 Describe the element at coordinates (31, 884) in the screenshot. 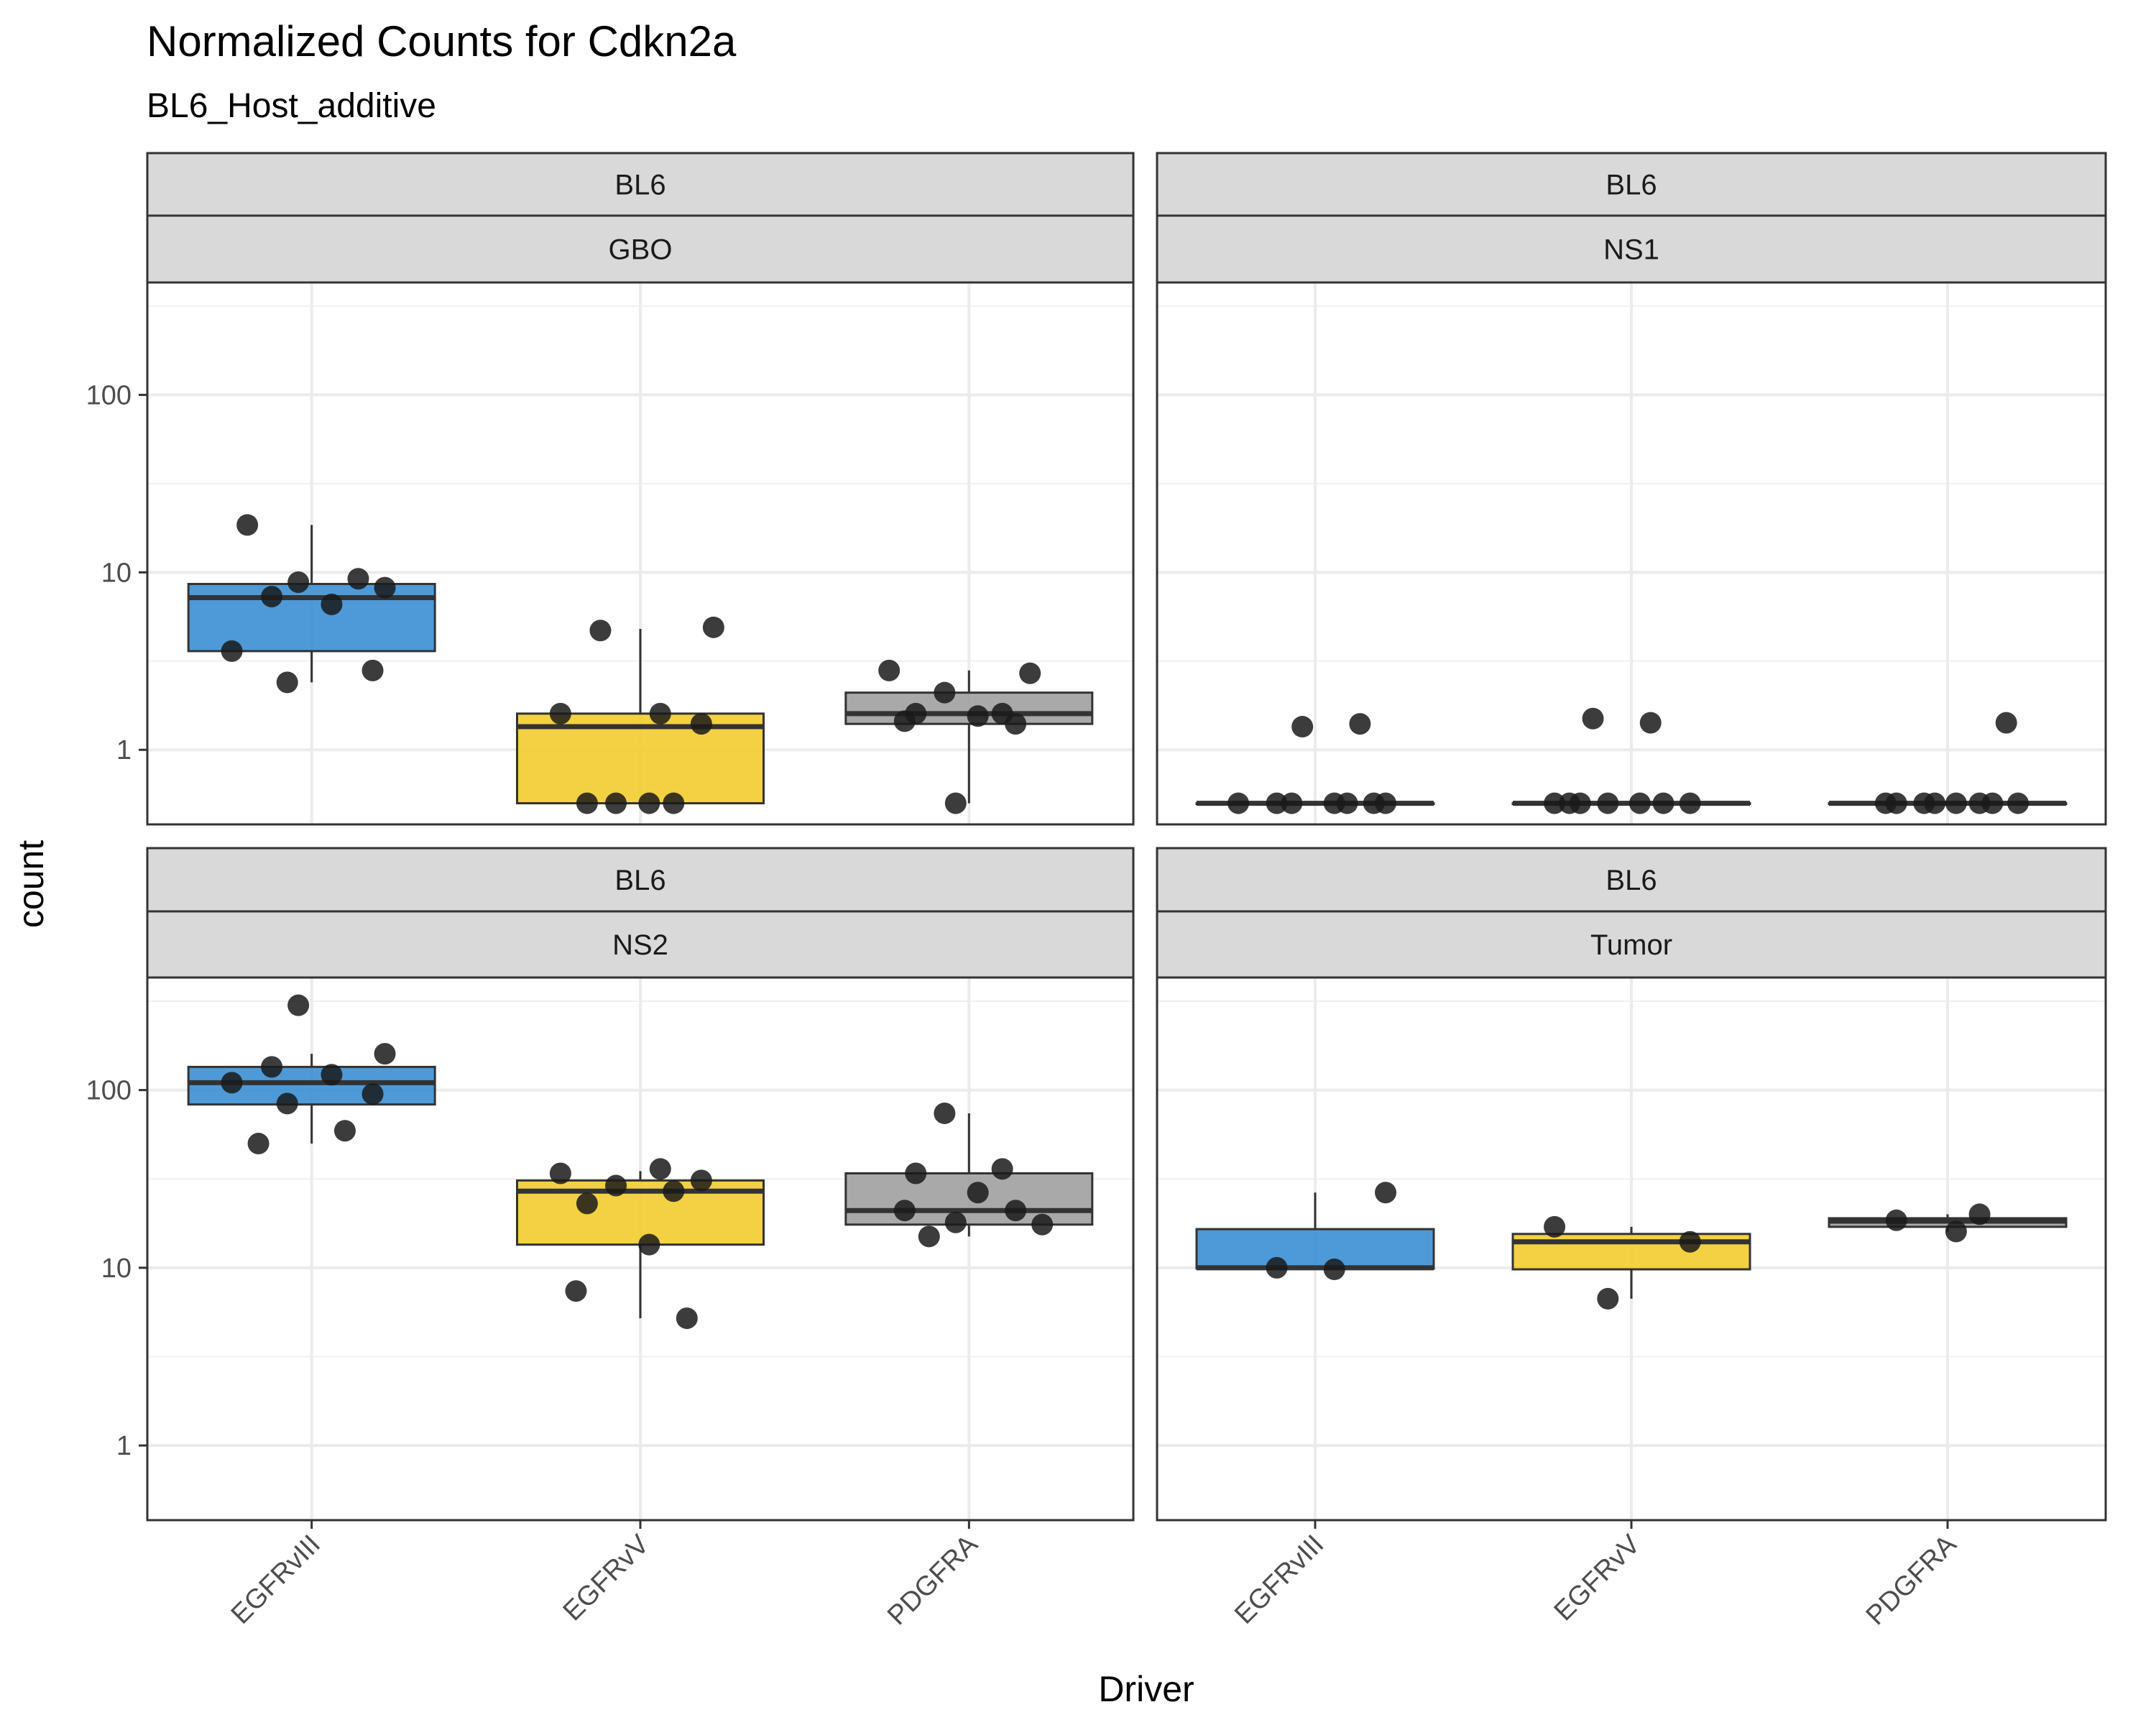

I see `y-axis-title: count` at that location.